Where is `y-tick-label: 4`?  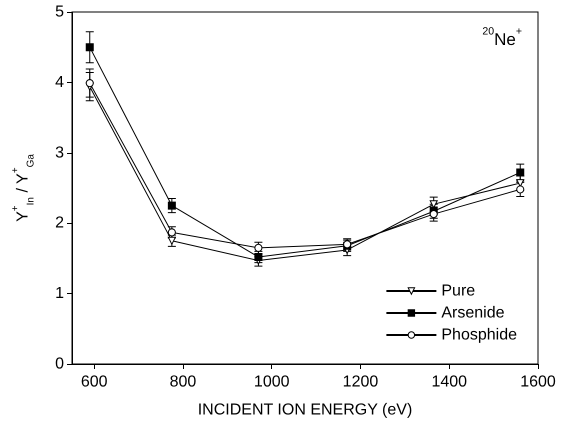
y-tick-label: 4 is located at coordinates (59, 82).